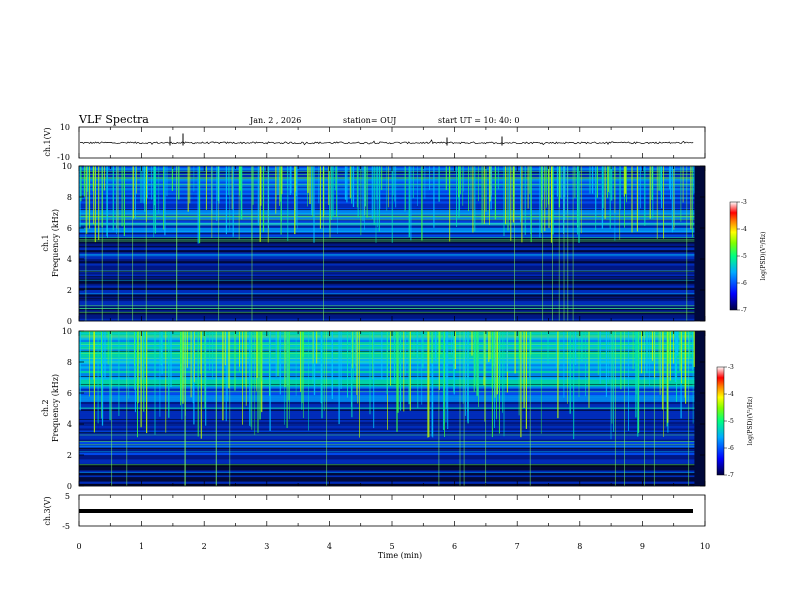  Describe the element at coordinates (386, 511) in the screenshot. I see `ch3-waveform-line` at that location.